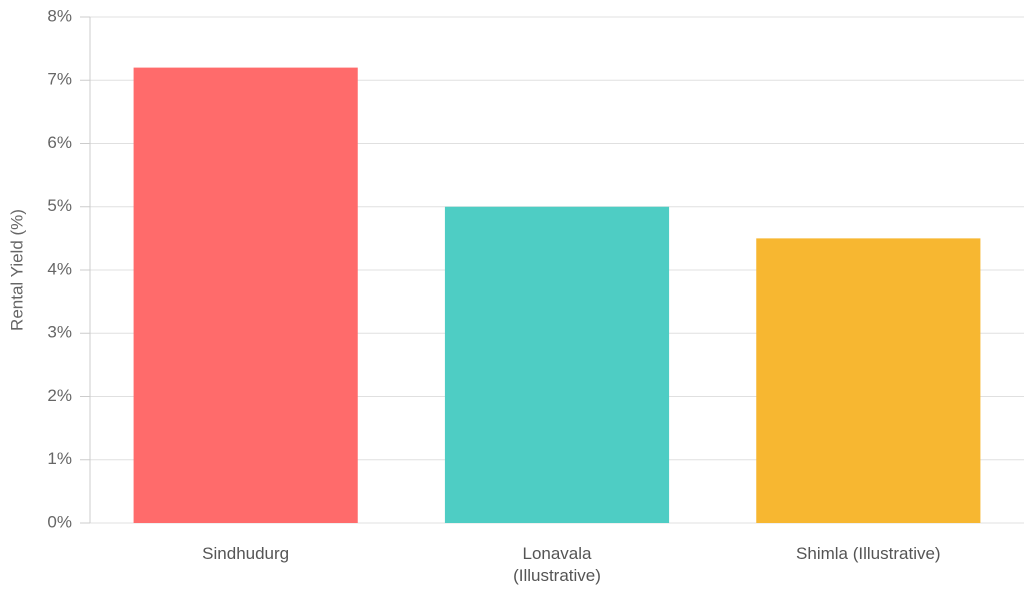  Describe the element at coordinates (557, 564) in the screenshot. I see `x-tick-label: Lonavala (Illustrative)` at that location.